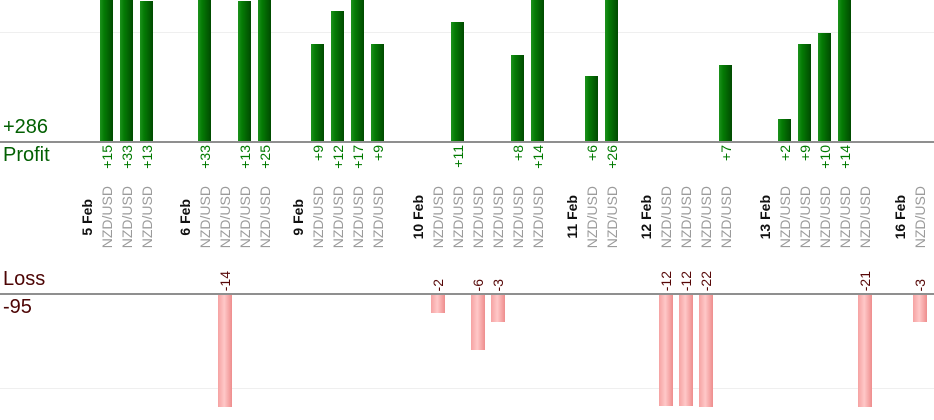 The width and height of the screenshot is (934, 420). What do you see at coordinates (418, 217) in the screenshot?
I see `date-label: 10 Feb` at bounding box center [418, 217].